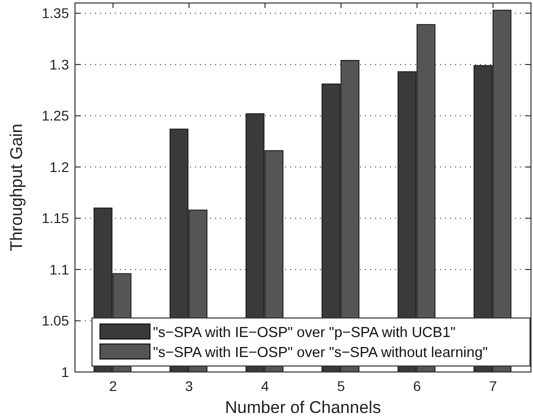 The width and height of the screenshot is (533, 419). Describe the element at coordinates (493, 386) in the screenshot. I see `x-tick-label: 7` at that location.